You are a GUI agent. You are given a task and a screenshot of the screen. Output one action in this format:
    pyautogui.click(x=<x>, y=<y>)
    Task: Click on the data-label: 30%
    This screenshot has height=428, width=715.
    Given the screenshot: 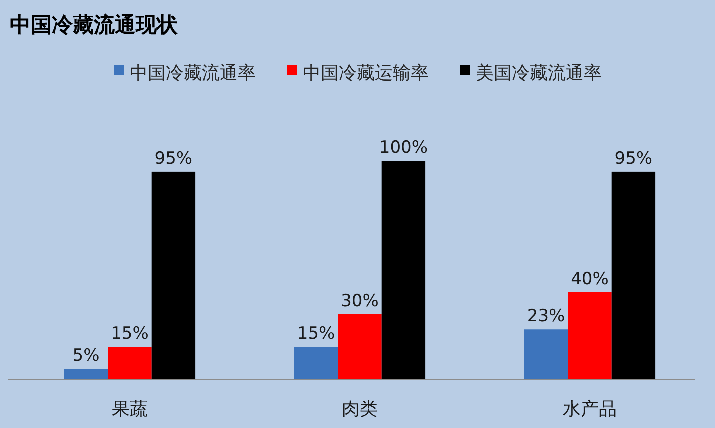 What is the action you would take?
    pyautogui.click(x=360, y=301)
    